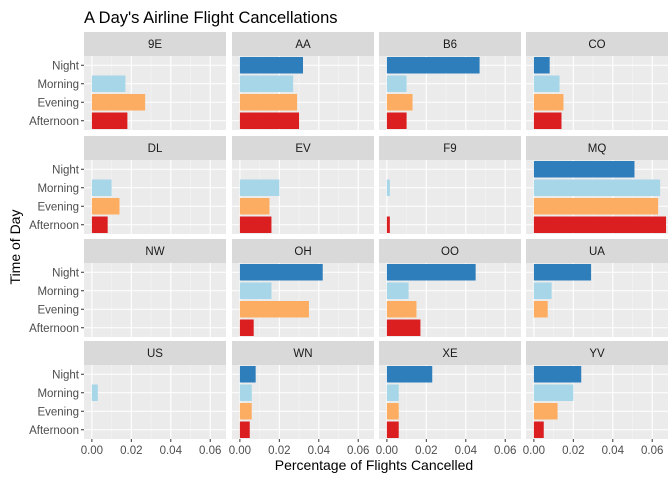  I want to click on facet-strip-label: OH, so click(302, 252).